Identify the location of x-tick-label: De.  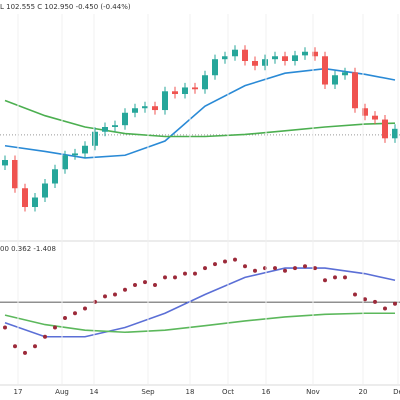
(396, 392).